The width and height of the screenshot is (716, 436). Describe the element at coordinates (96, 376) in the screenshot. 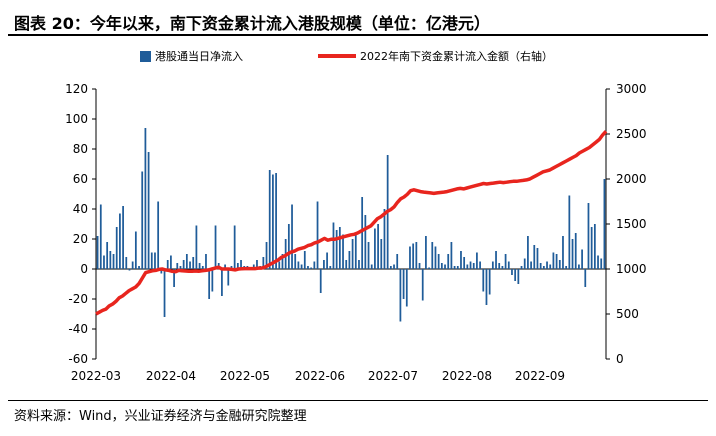

I see `x-tick-label: 2022-03` at that location.